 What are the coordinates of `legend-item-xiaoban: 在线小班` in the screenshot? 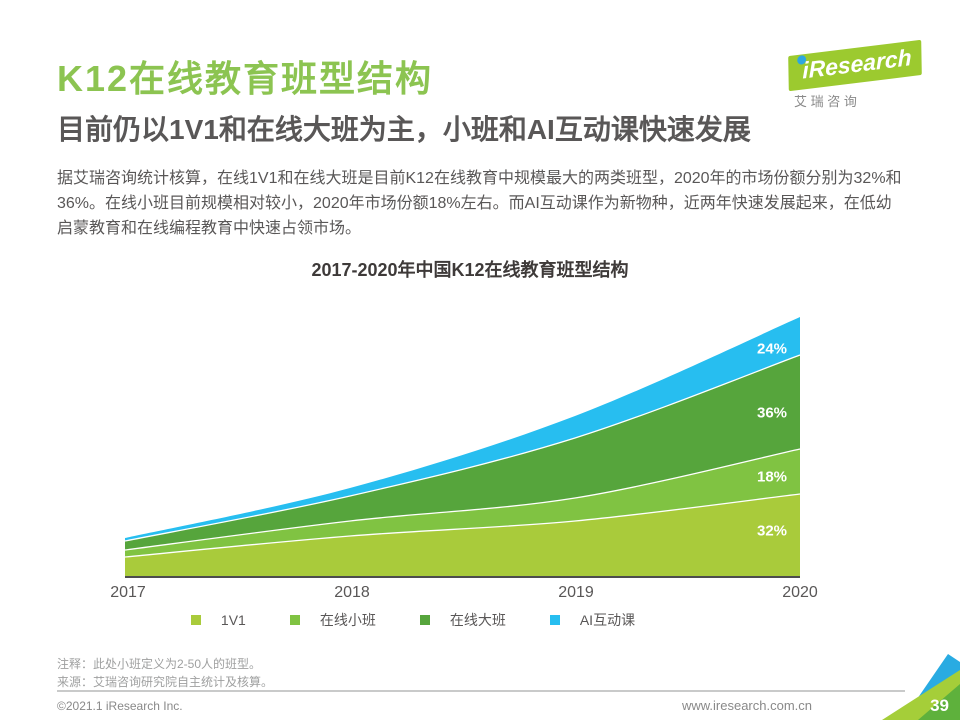 It's located at (332, 620).